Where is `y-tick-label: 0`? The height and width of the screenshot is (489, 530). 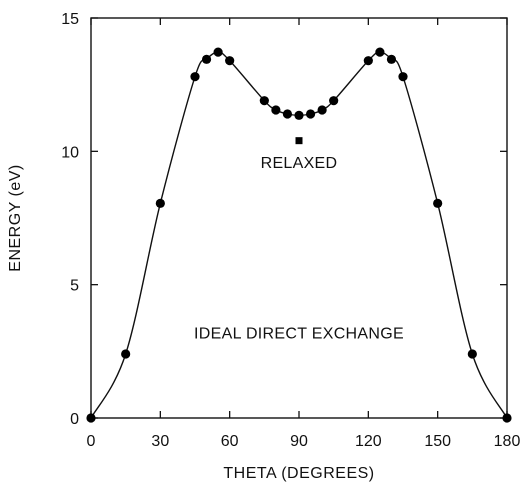 y-tick-label: 0 is located at coordinates (74, 419).